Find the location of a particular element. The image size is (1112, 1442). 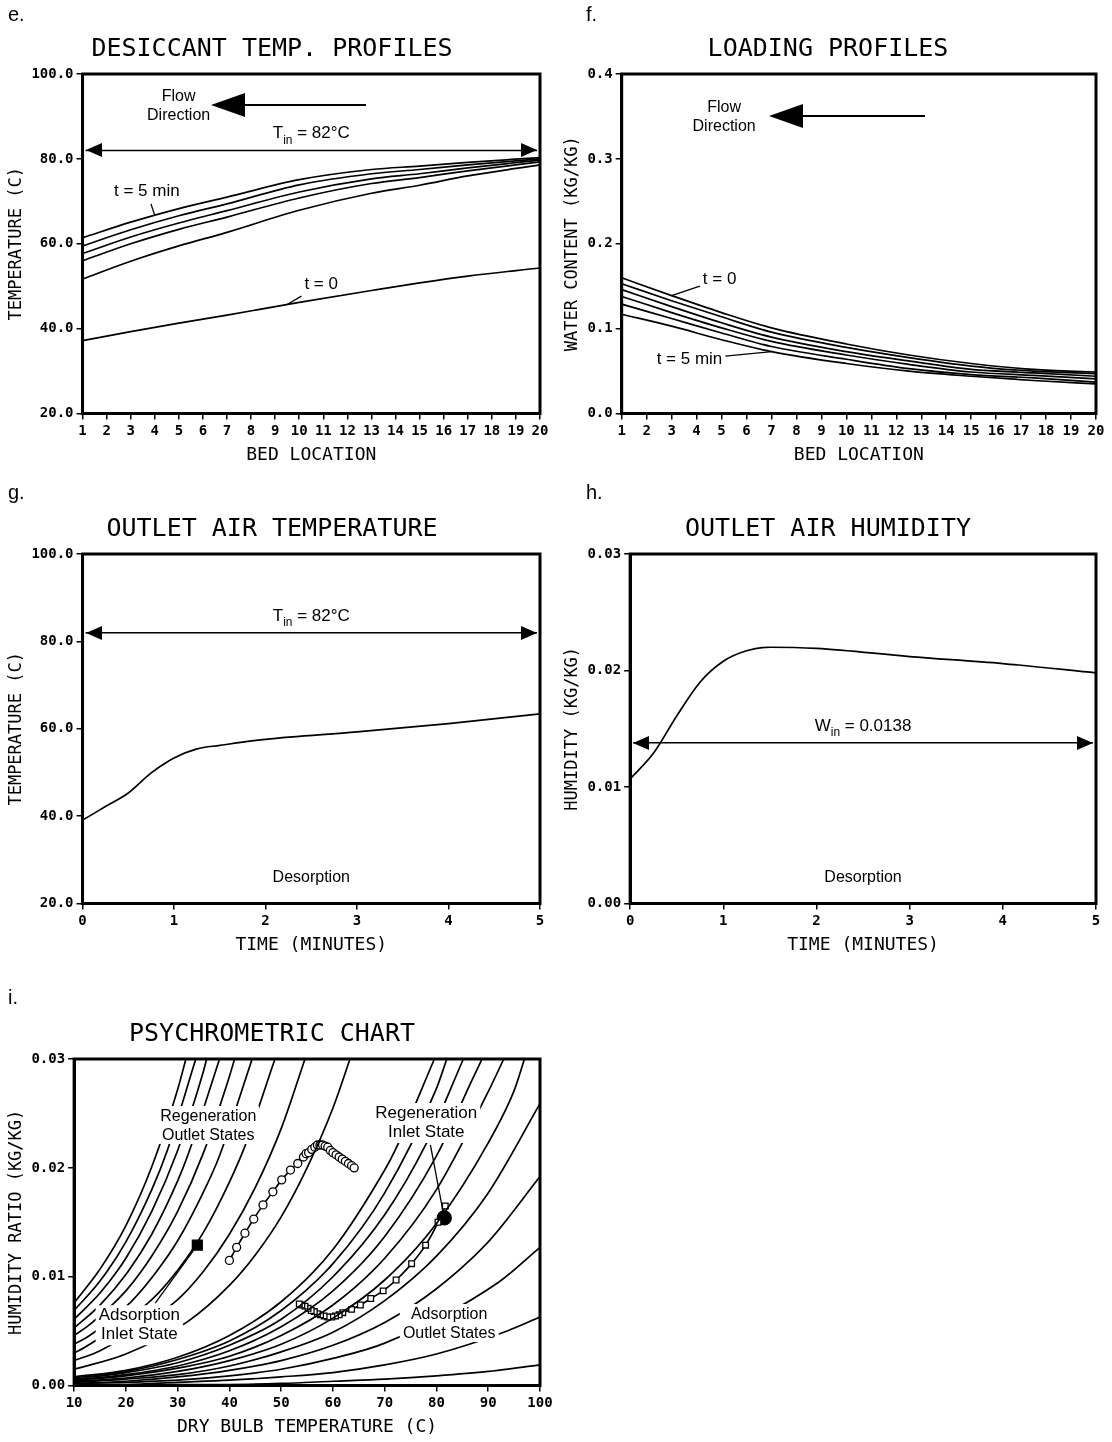

x-tick-label: 8 is located at coordinates (796, 429).